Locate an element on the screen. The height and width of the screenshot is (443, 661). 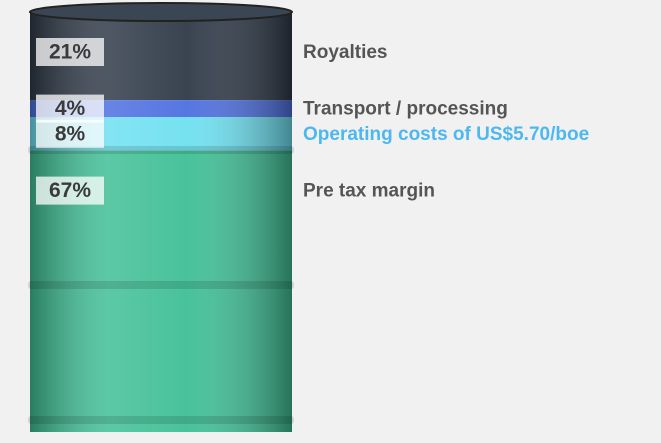
value-label: 4% is located at coordinates (70, 108).